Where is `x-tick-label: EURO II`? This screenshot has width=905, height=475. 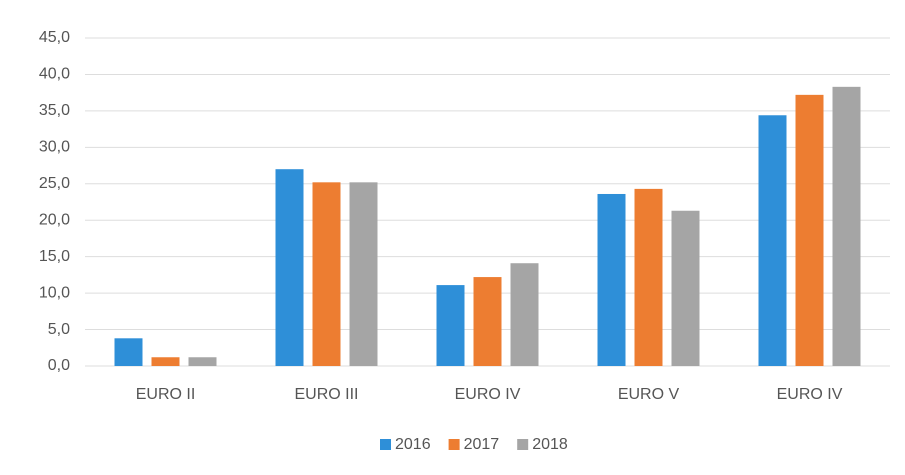
x-tick-label: EURO II is located at coordinates (166, 394).